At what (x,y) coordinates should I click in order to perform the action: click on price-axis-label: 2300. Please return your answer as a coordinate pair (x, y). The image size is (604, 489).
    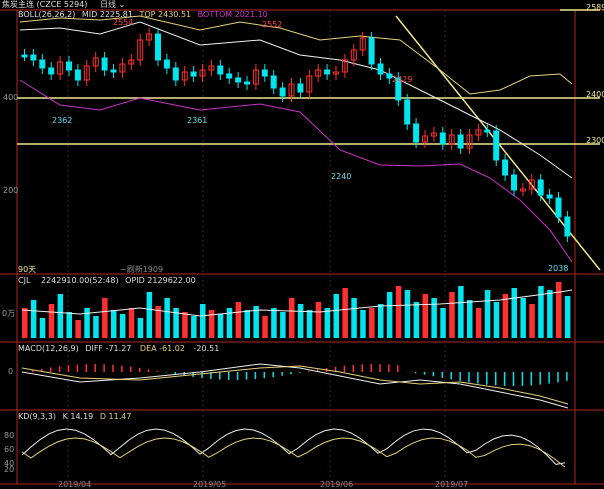
    Looking at the image, I should click on (595, 140).